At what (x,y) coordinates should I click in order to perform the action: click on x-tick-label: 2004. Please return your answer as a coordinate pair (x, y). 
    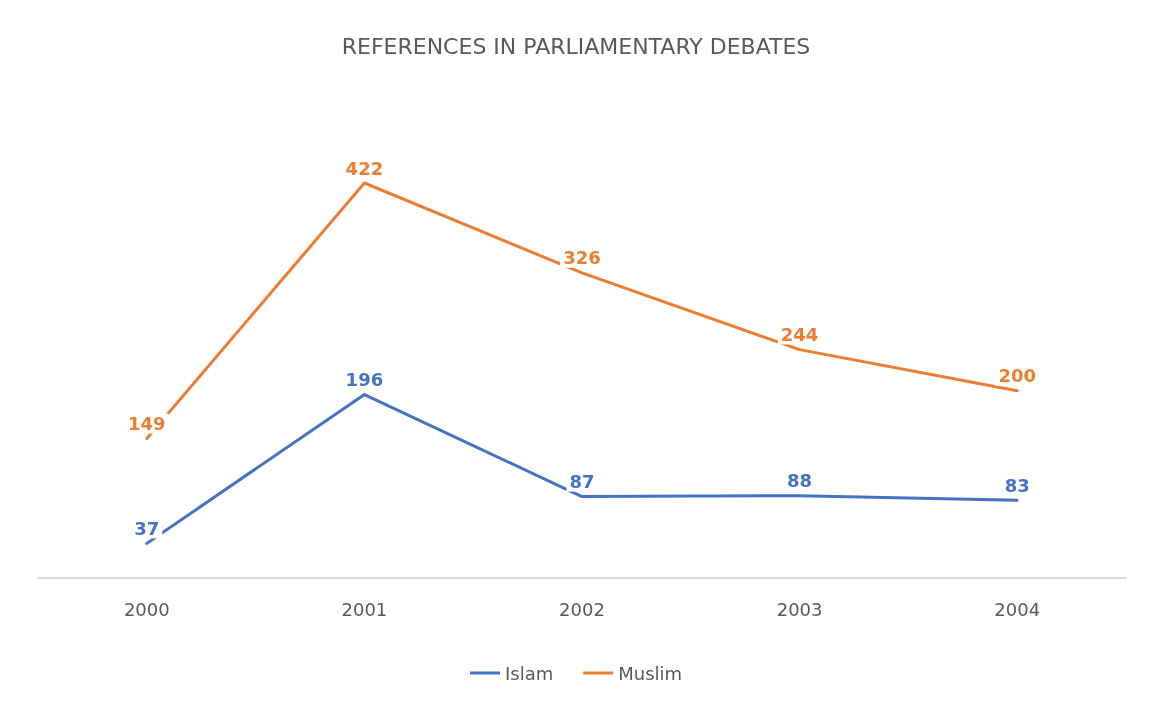
    Looking at the image, I should click on (1017, 609).